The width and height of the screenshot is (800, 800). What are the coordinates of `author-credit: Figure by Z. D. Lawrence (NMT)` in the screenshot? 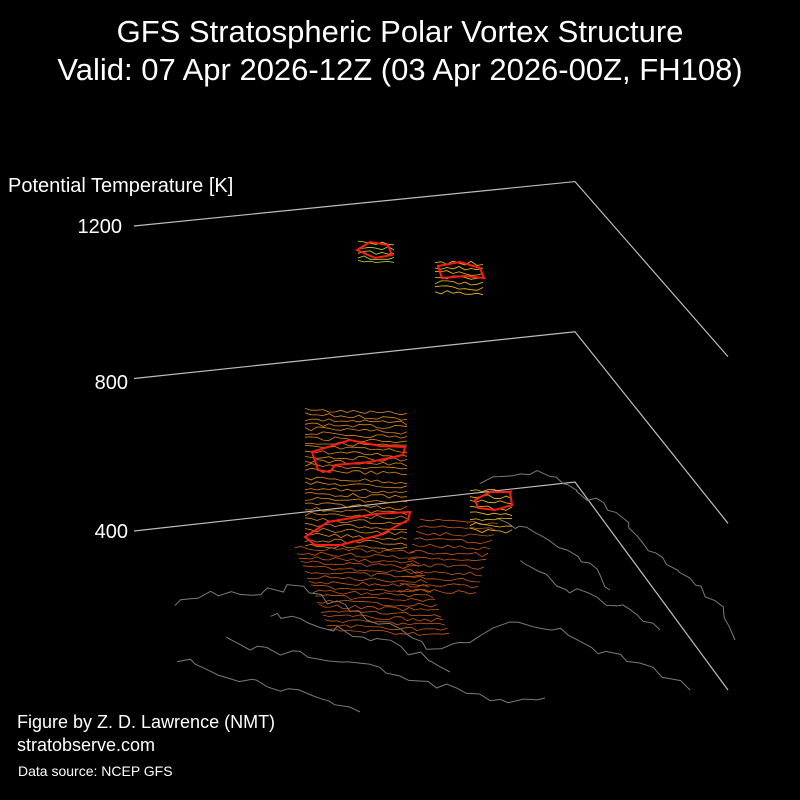 It's located at (146, 722).